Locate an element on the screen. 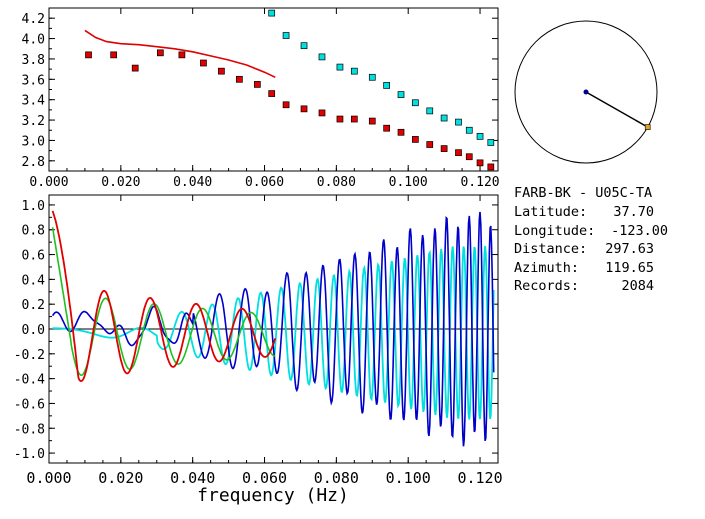 The height and width of the screenshot is (519, 705). top-ytick-label: 3.2 is located at coordinates (33, 121).